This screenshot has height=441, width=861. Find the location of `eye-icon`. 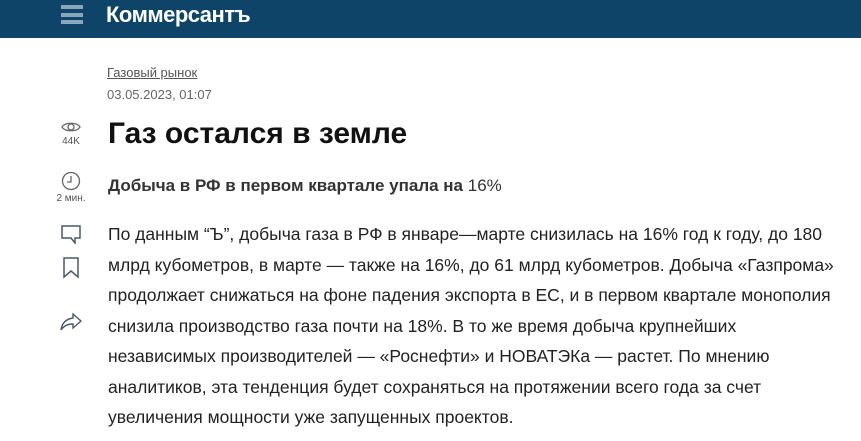

eye-icon is located at coordinates (71, 127).